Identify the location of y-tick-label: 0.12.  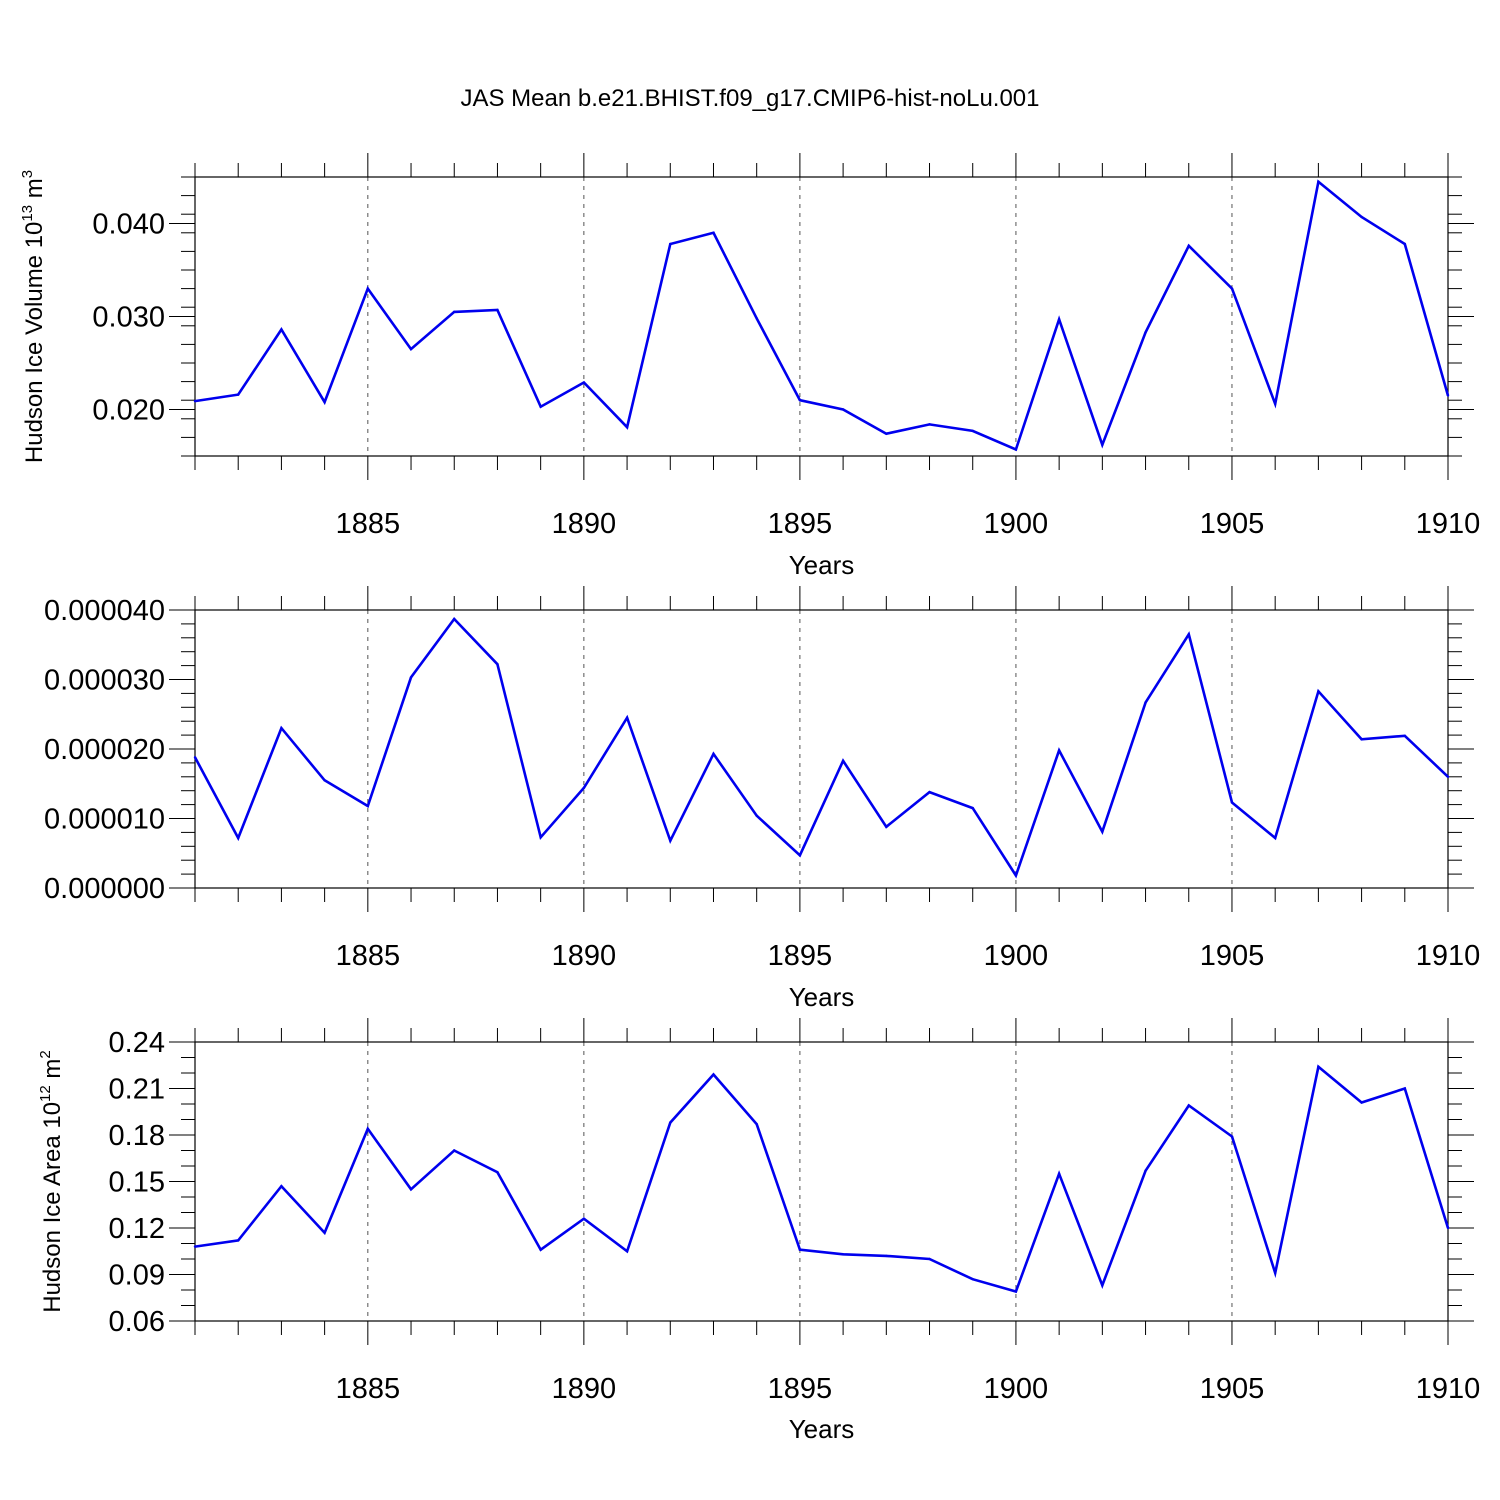
(137, 1229).